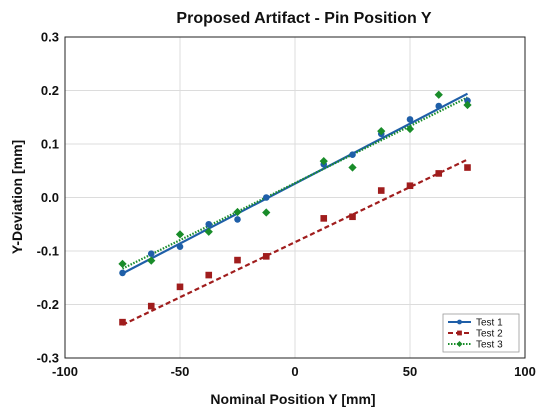 The width and height of the screenshot is (550, 415). I want to click on y-tick-label: 0.2, so click(50, 90).